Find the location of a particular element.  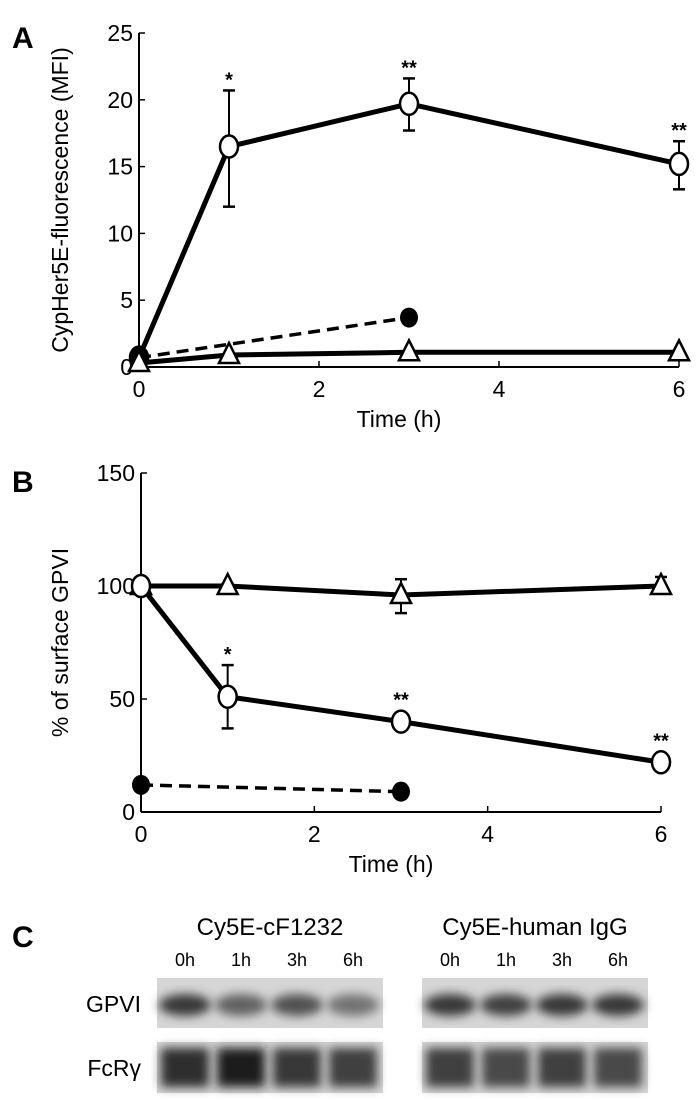

y-tick-label: 0 is located at coordinates (128, 812).